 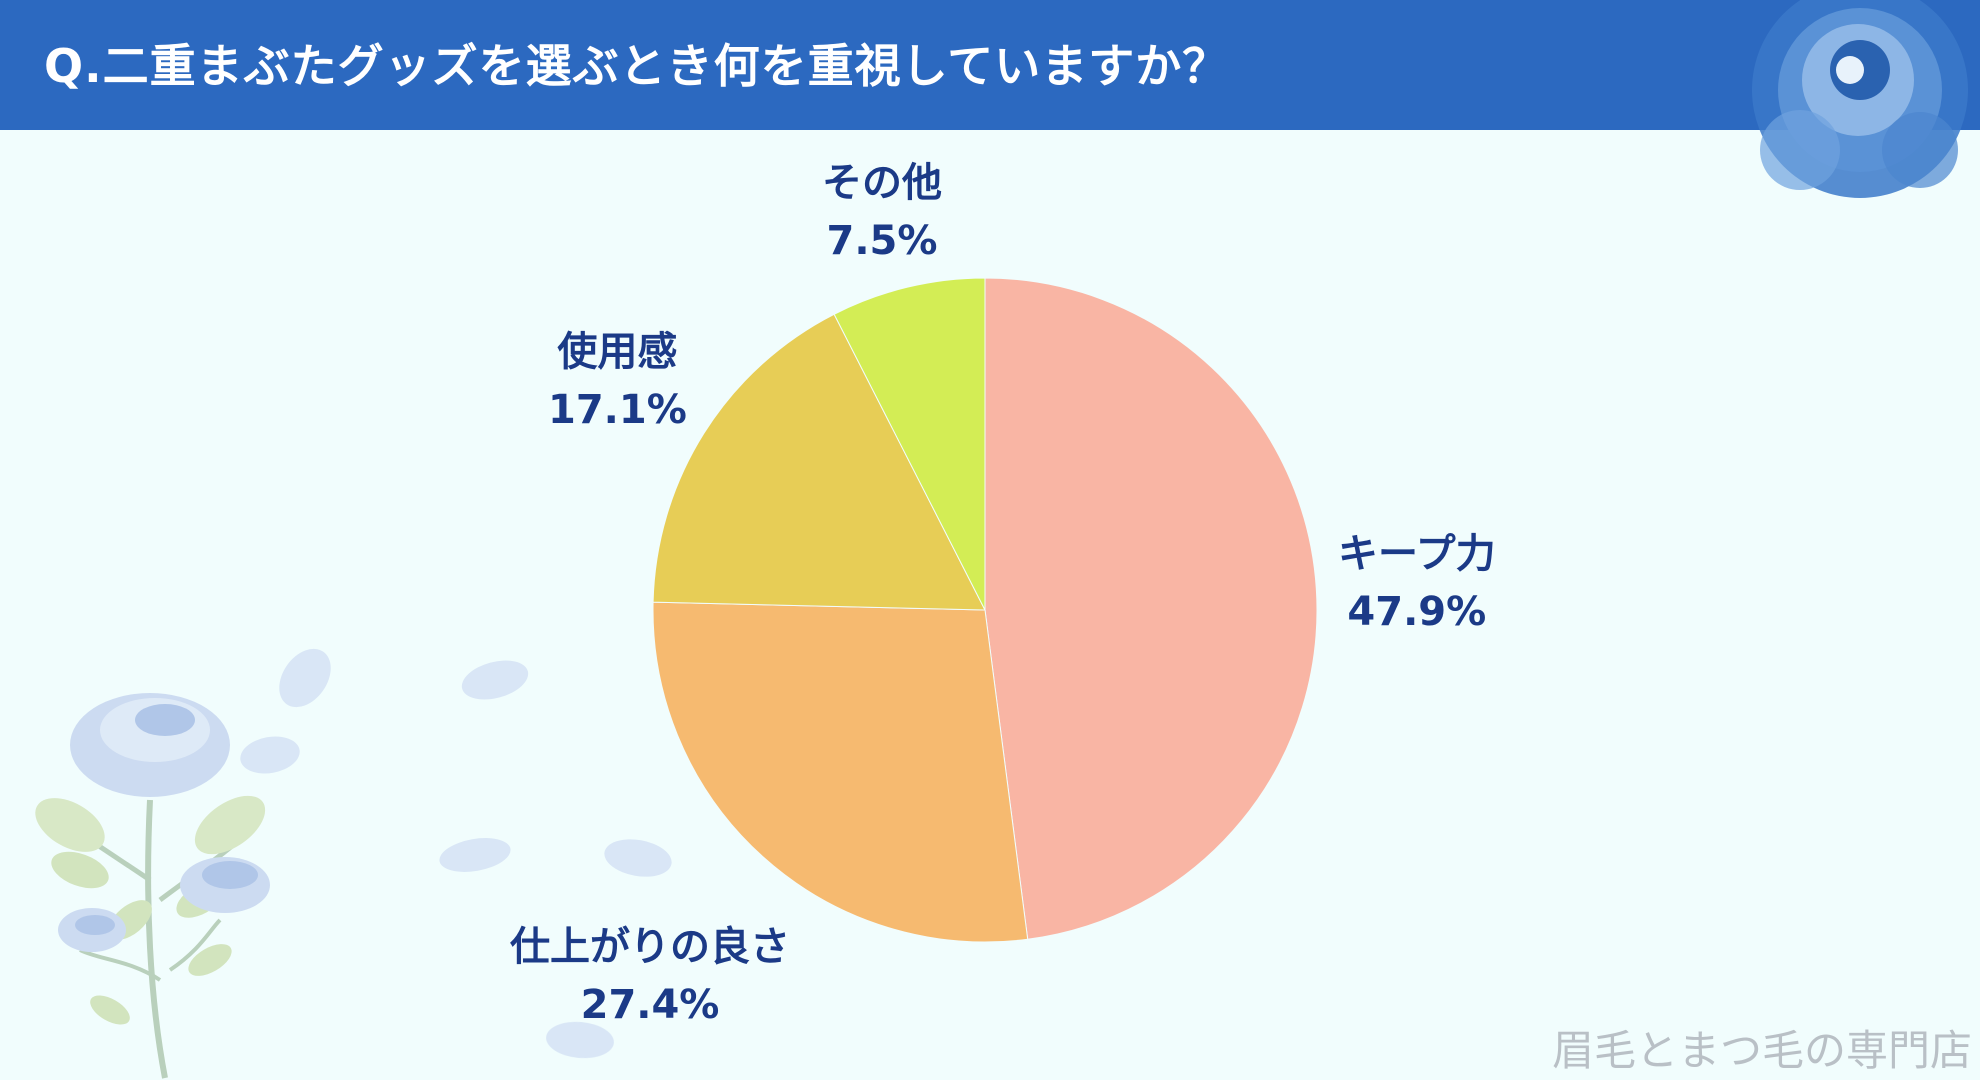 I want to click on slice-label-keep: キープ力 47.9%, so click(x=1417, y=583).